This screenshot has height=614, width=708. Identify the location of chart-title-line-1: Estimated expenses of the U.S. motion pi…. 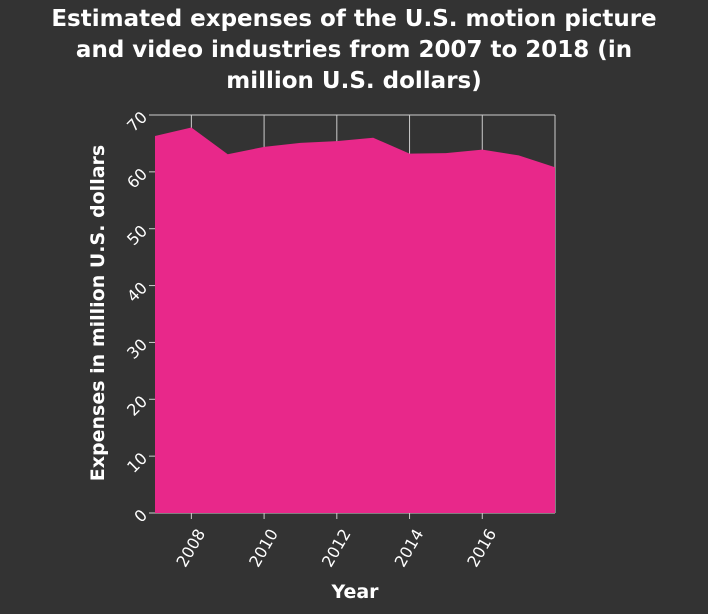
(354, 19).